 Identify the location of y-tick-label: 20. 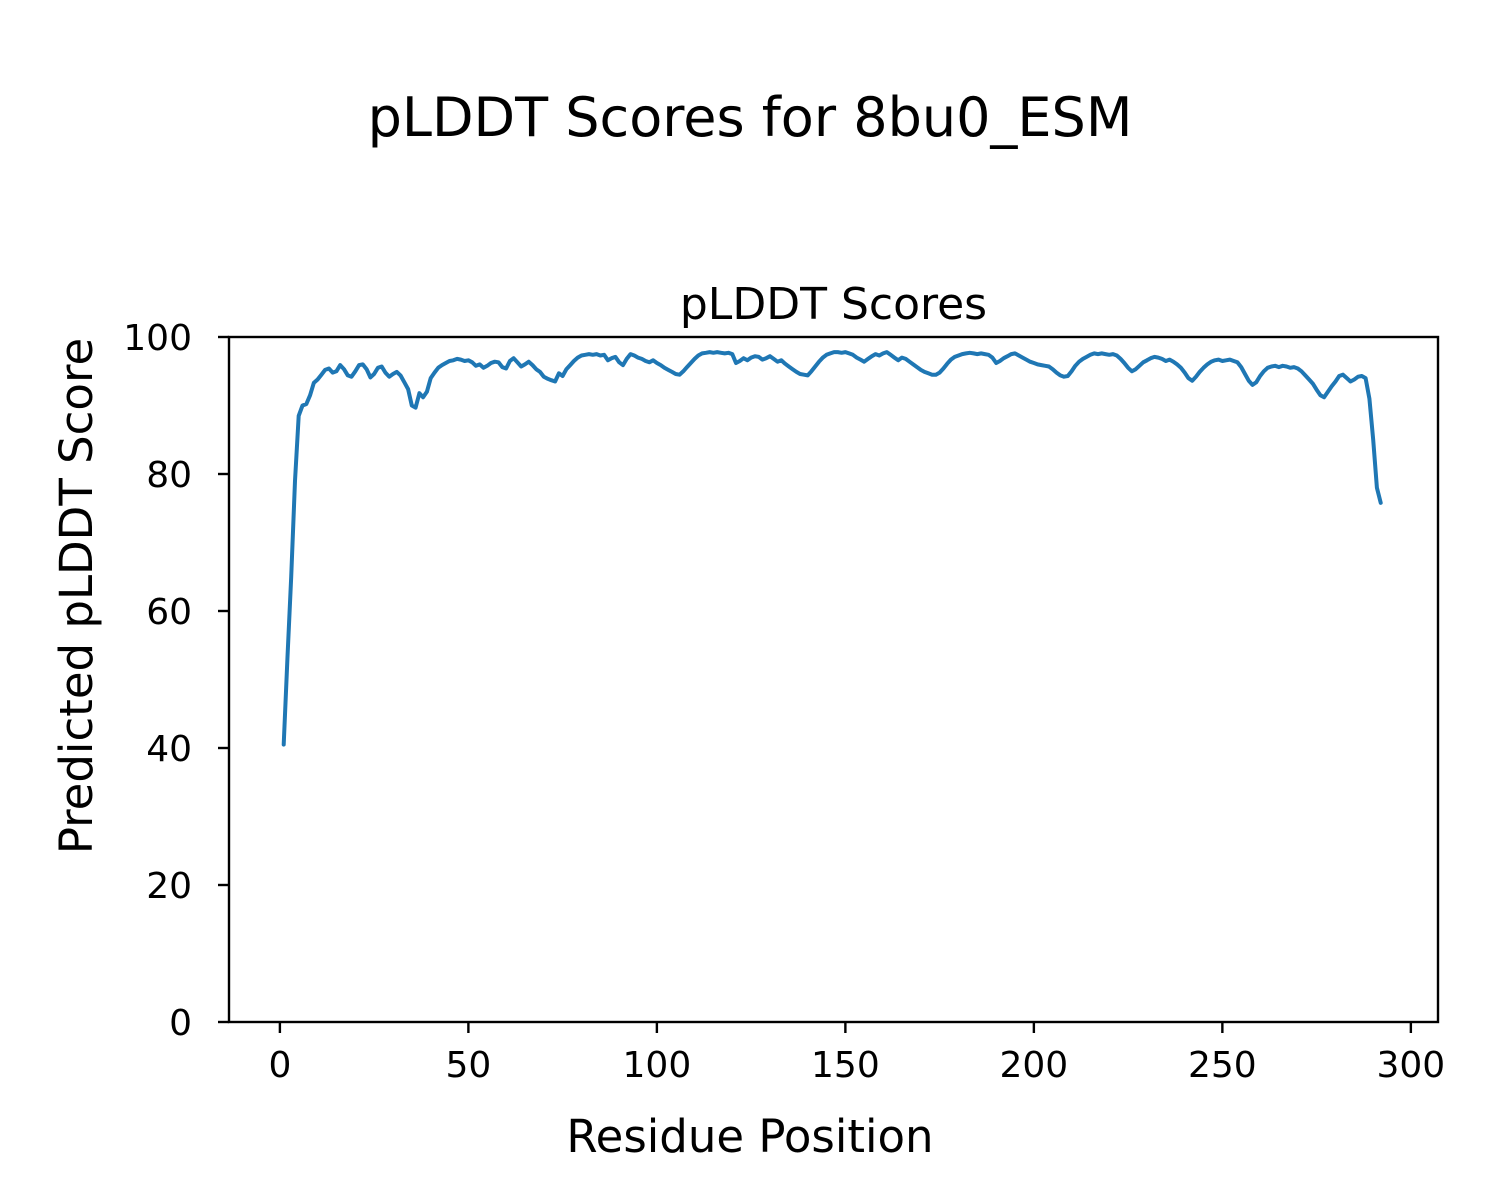
(169, 886).